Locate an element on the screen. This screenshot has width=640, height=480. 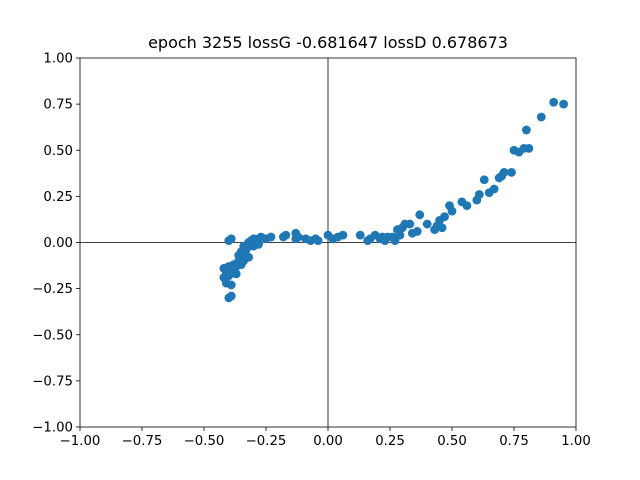
x-tick-label: −0.75 is located at coordinates (142, 441).